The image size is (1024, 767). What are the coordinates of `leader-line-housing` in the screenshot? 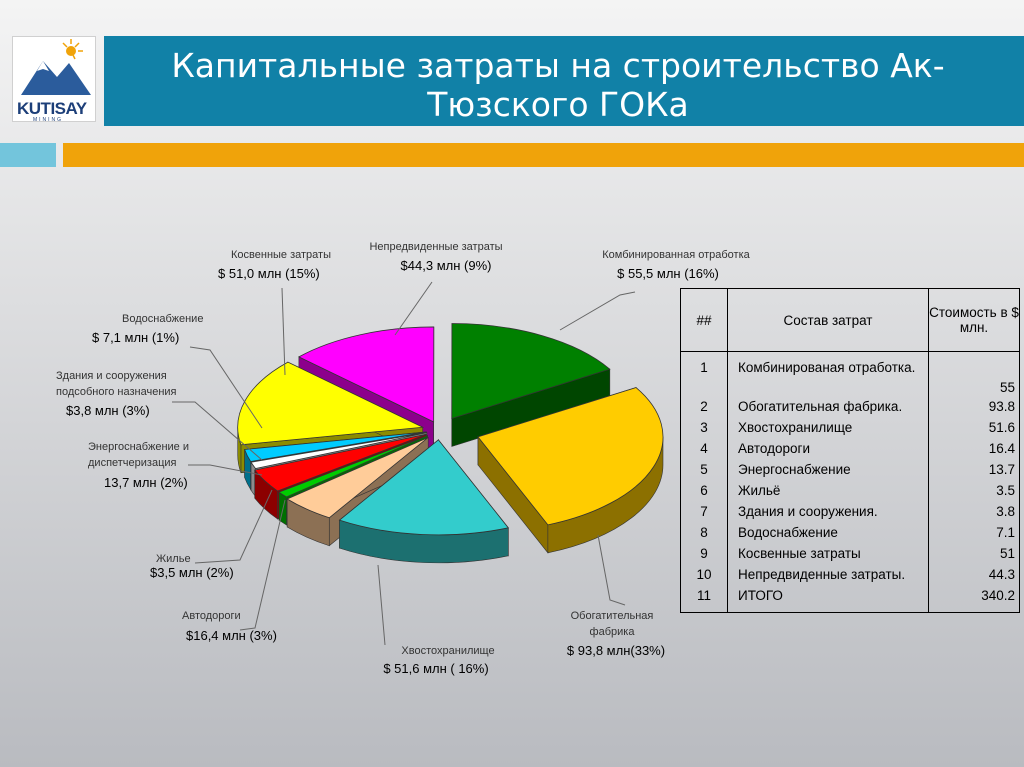 It's located at (233, 526).